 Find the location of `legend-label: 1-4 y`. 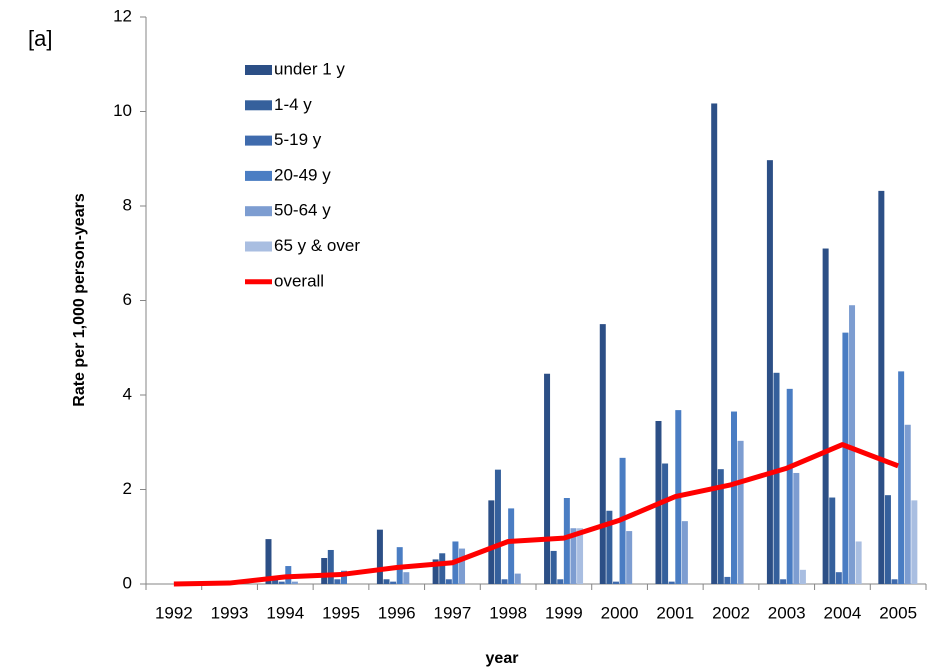

legend-label: 1-4 y is located at coordinates (293, 104).